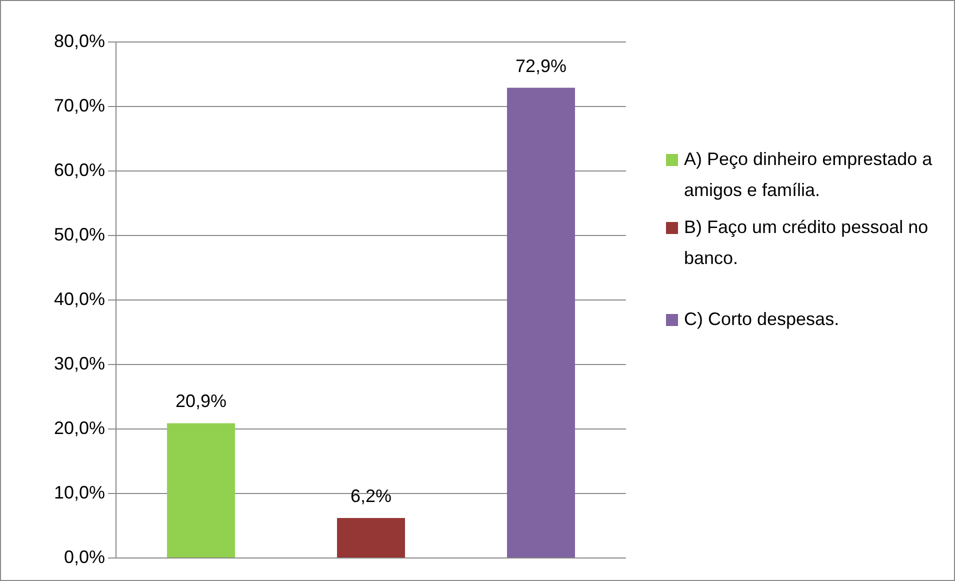 The image size is (955, 581). Describe the element at coordinates (79, 428) in the screenshot. I see `y-tick-label: 20,0%` at that location.